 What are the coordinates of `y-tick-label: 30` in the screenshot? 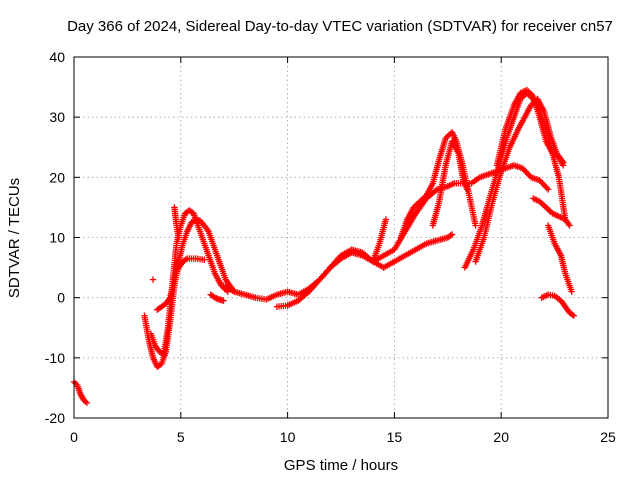 It's located at (57, 117).